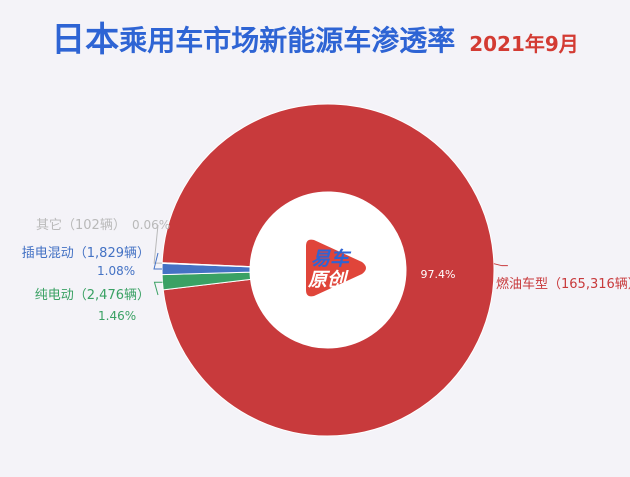 The height and width of the screenshot is (477, 630). What do you see at coordinates (438, 274) in the screenshot?
I see `data-label-pct-0: 97.4%` at bounding box center [438, 274].